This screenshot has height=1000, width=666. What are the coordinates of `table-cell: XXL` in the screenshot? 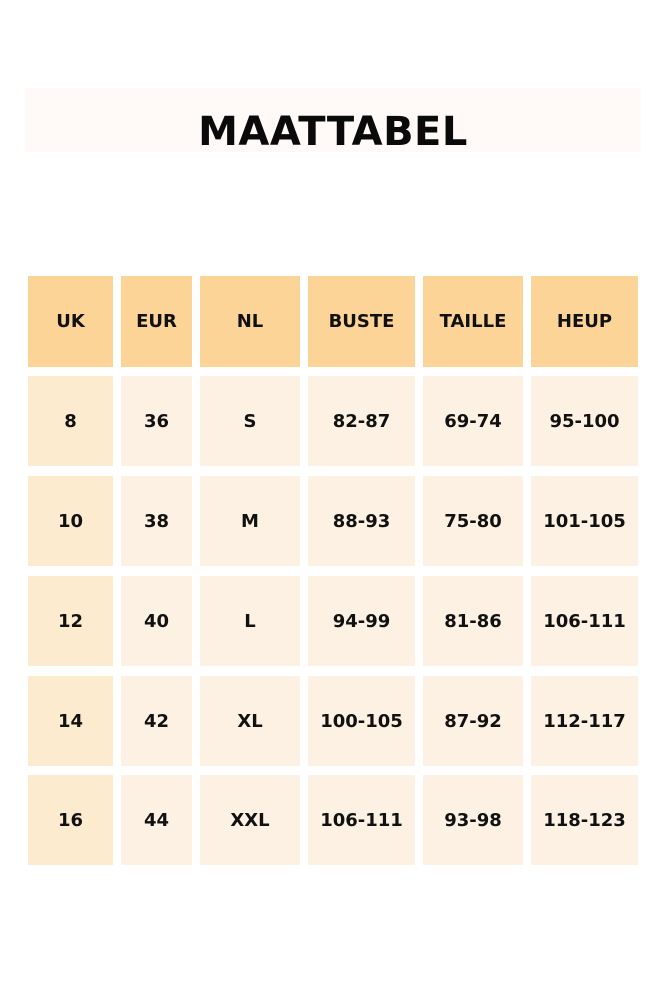 It's located at (250, 820).